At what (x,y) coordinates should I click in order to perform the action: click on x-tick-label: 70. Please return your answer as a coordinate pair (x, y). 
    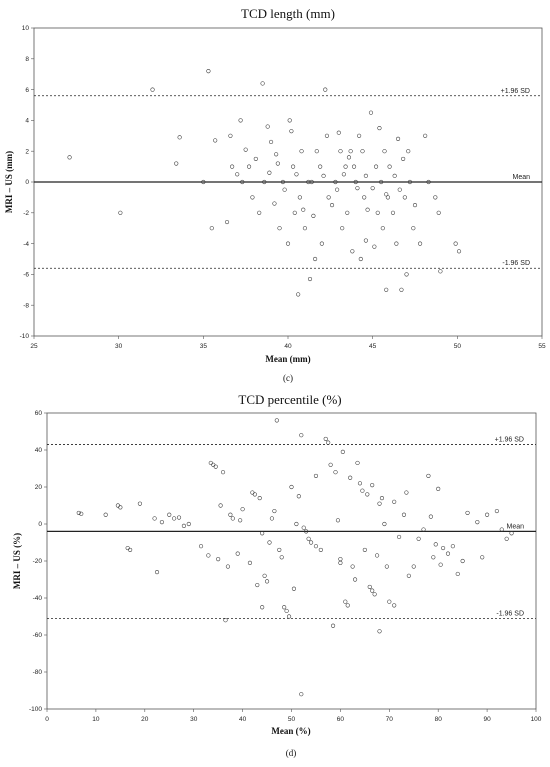
    Looking at the image, I should click on (390, 719).